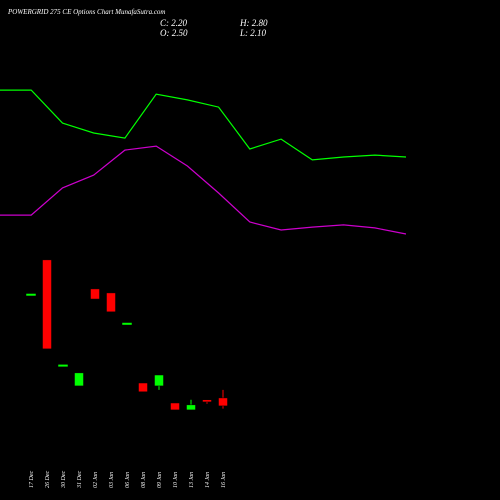 Image resolution: width=500 pixels, height=500 pixels. Describe the element at coordinates (48, 479) in the screenshot. I see `x-tick-label: 26 Dec` at that location.